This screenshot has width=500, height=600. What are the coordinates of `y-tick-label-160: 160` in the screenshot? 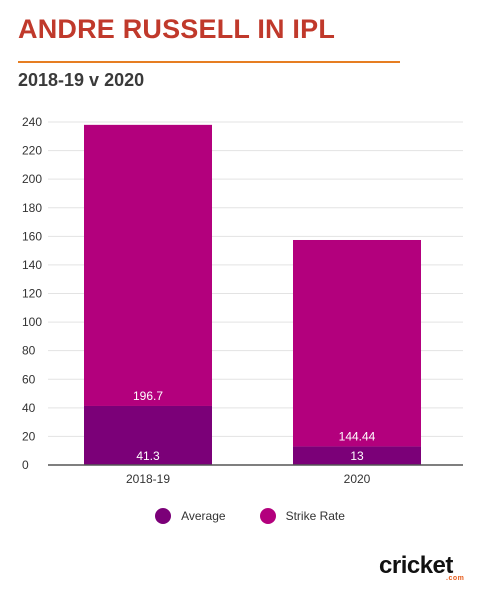 It's located at (32, 236).